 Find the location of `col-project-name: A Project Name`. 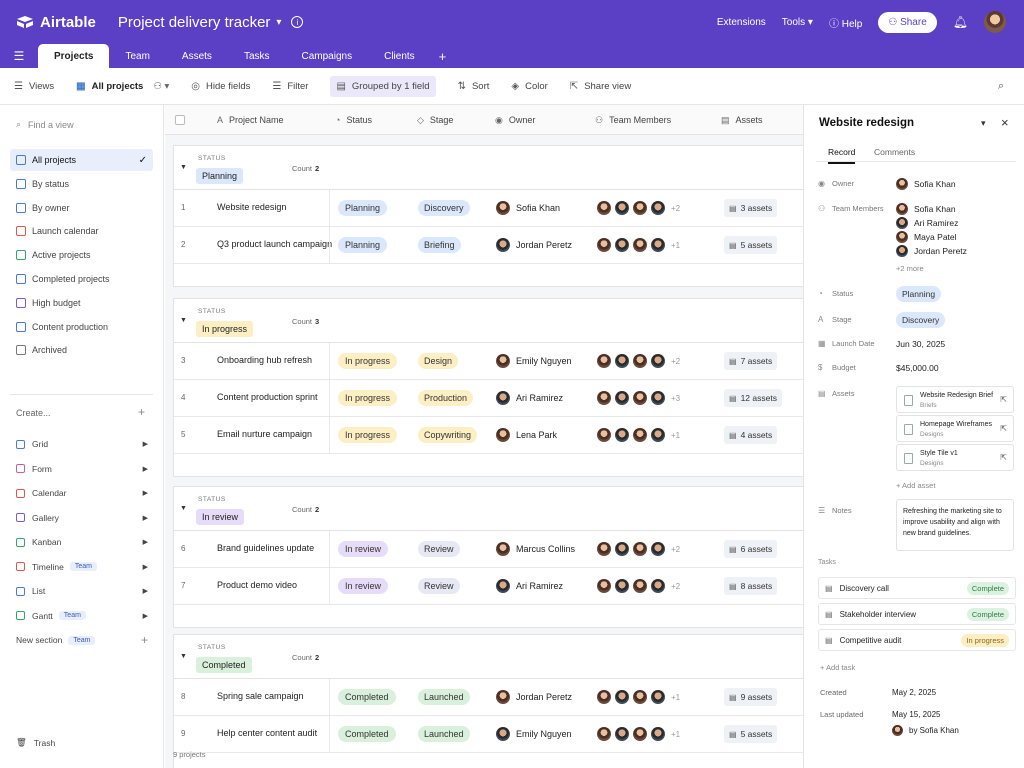

col-project-name: A Project Name is located at coordinates (250, 120).